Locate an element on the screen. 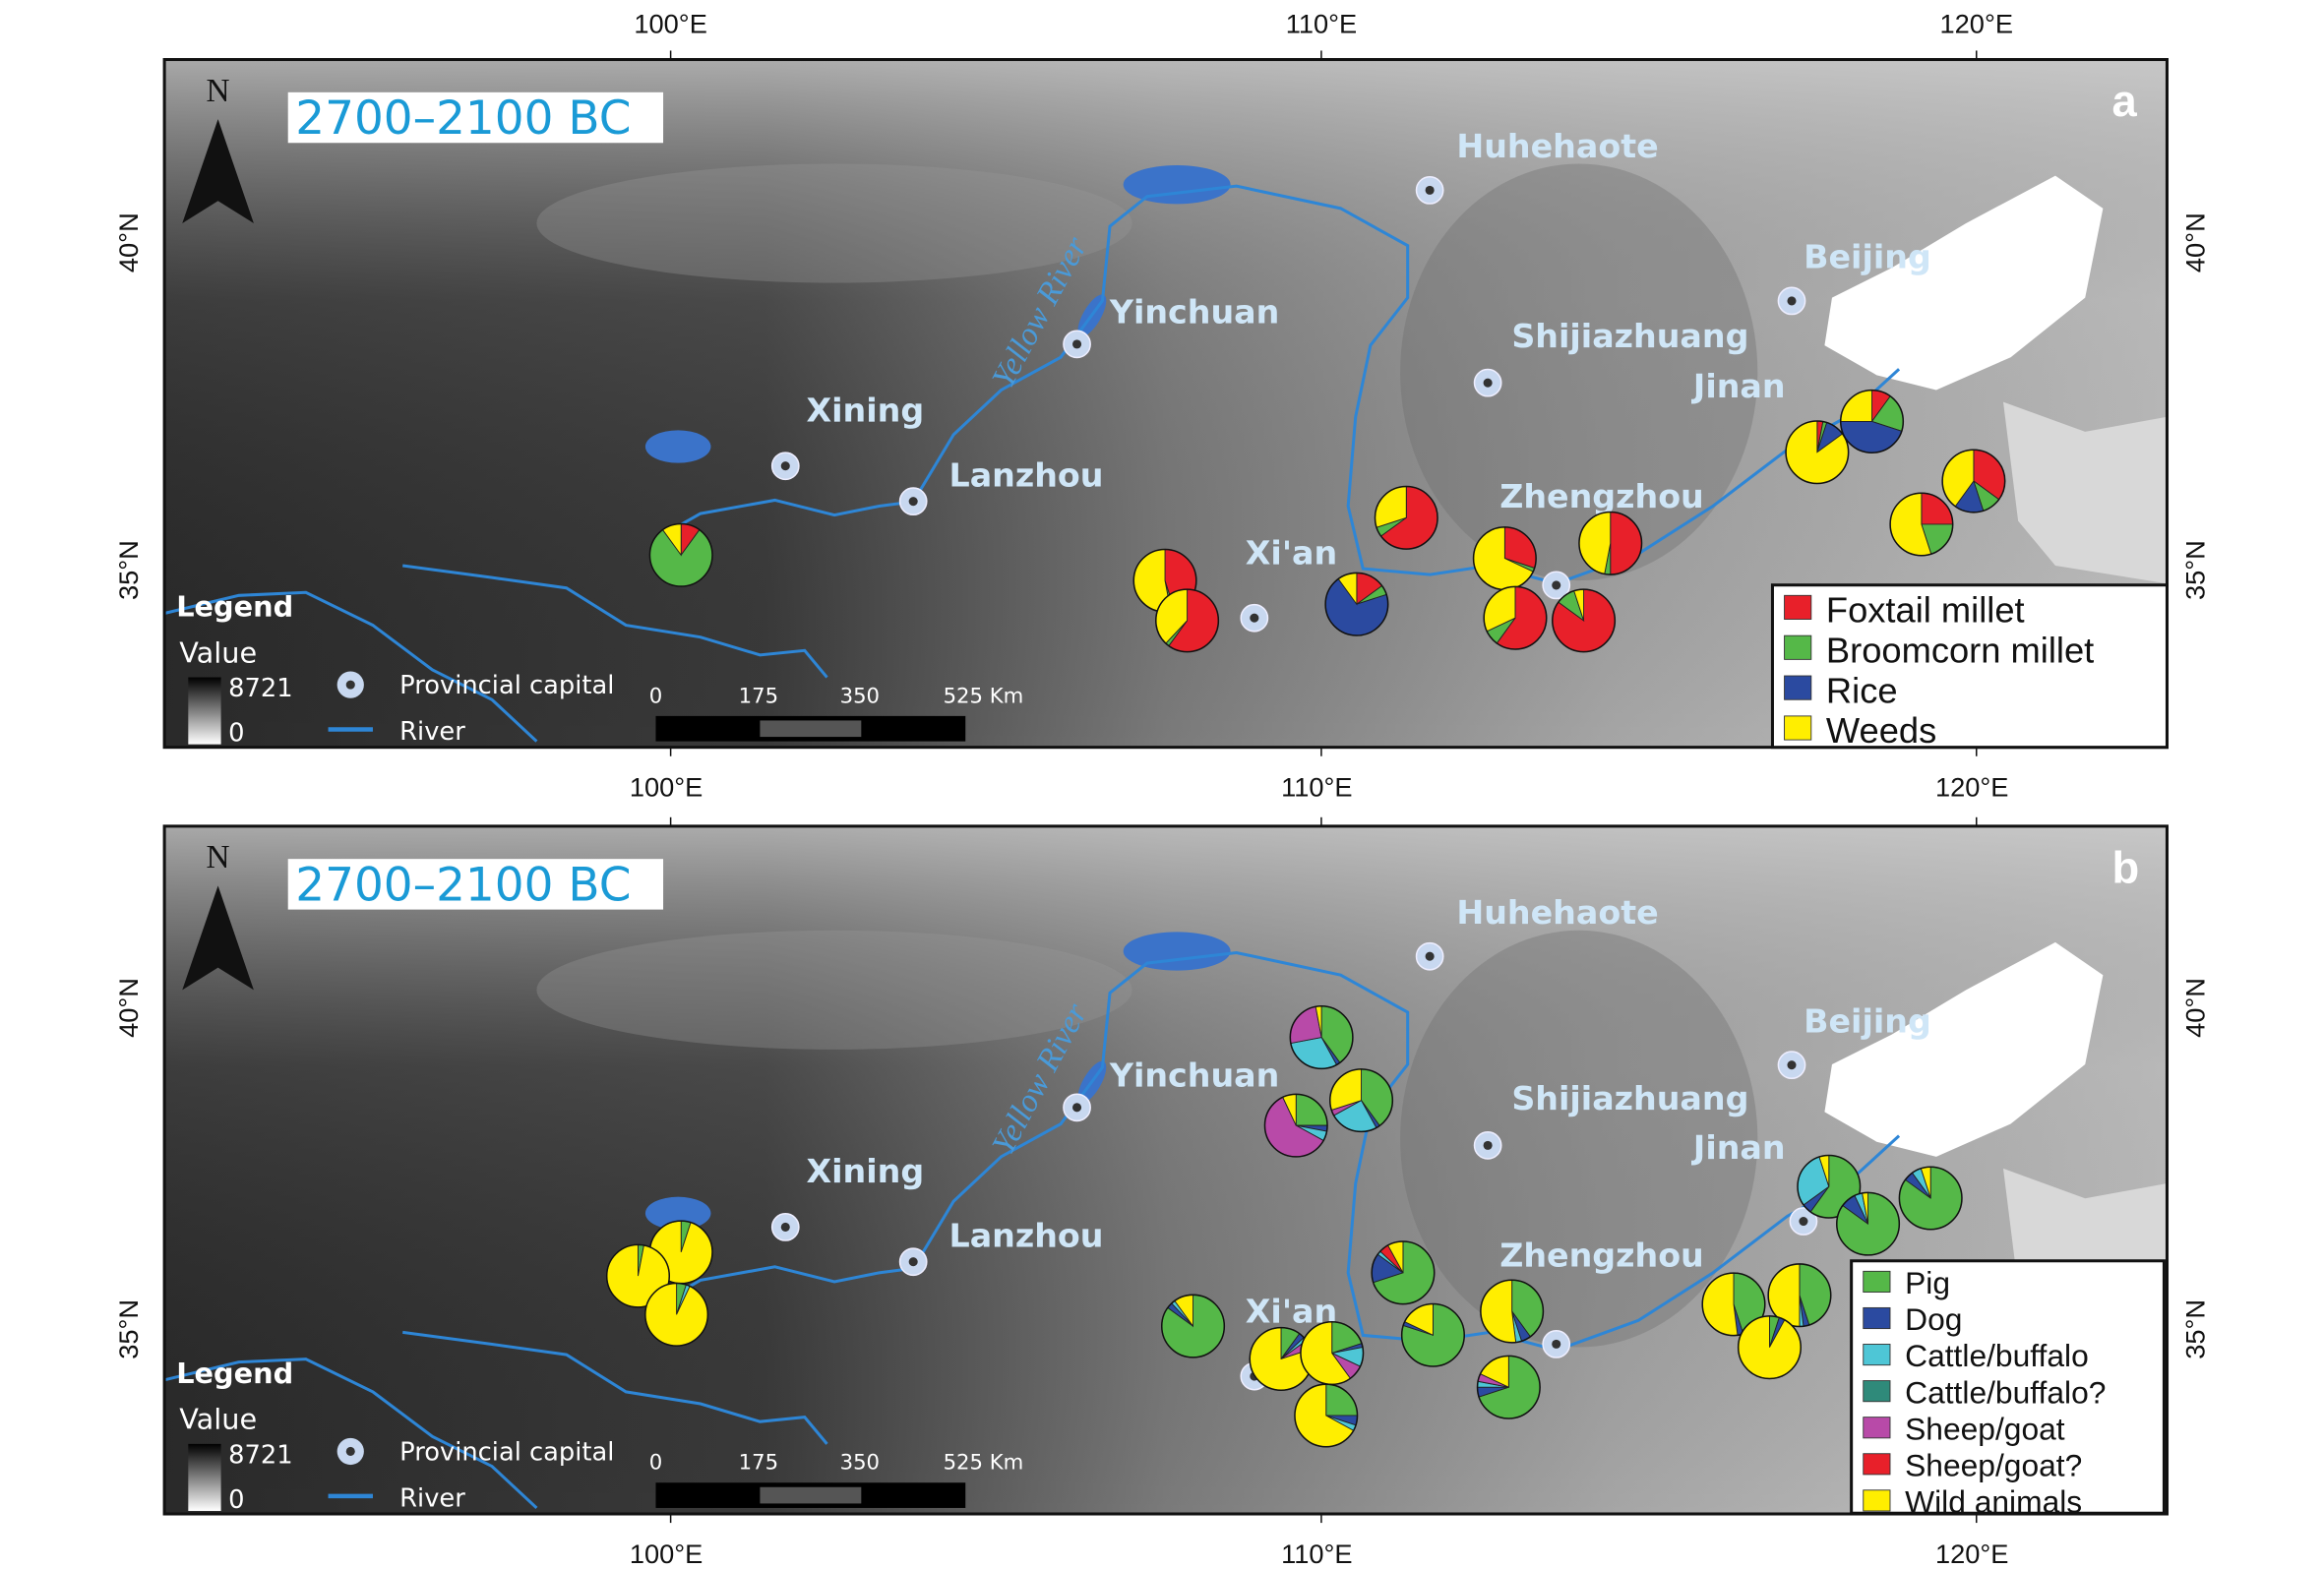 The width and height of the screenshot is (2324, 1569). legend-label: Weeds is located at coordinates (1881, 731).